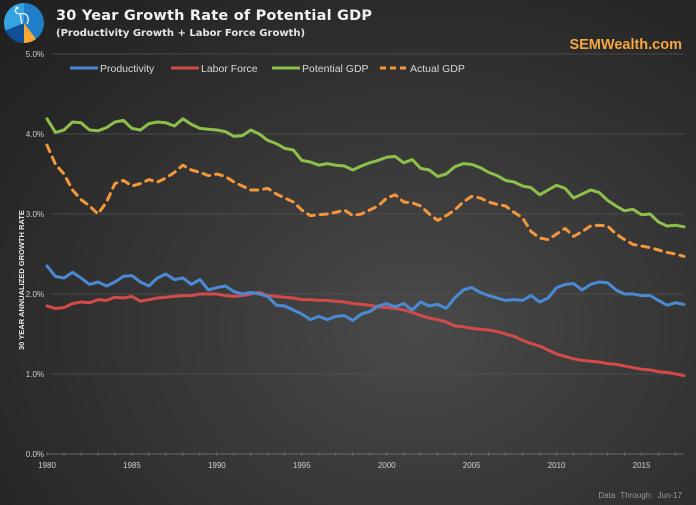 Image resolution: width=696 pixels, height=505 pixels. What do you see at coordinates (365, 293) in the screenshot?
I see `series-line-productivity` at bounding box center [365, 293].